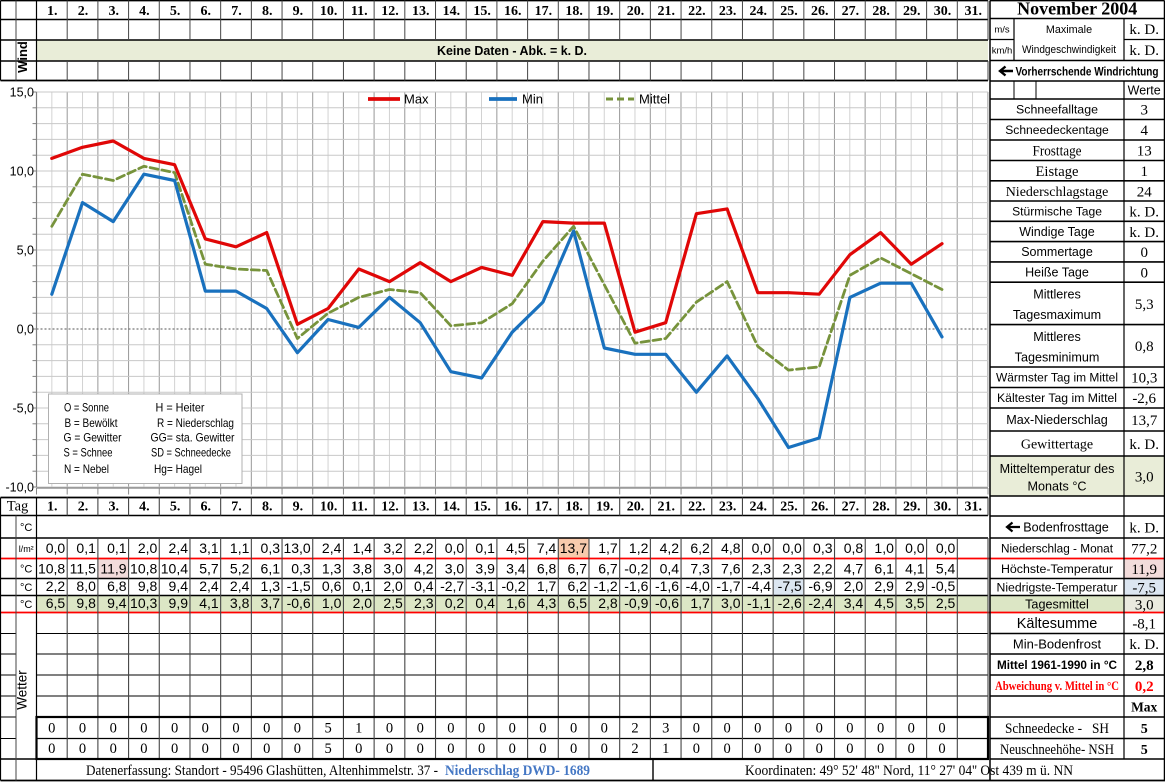 The width and height of the screenshot is (1165, 784). Describe the element at coordinates (271, 586) in the screenshot. I see `svg-text: 1,3` at that location.